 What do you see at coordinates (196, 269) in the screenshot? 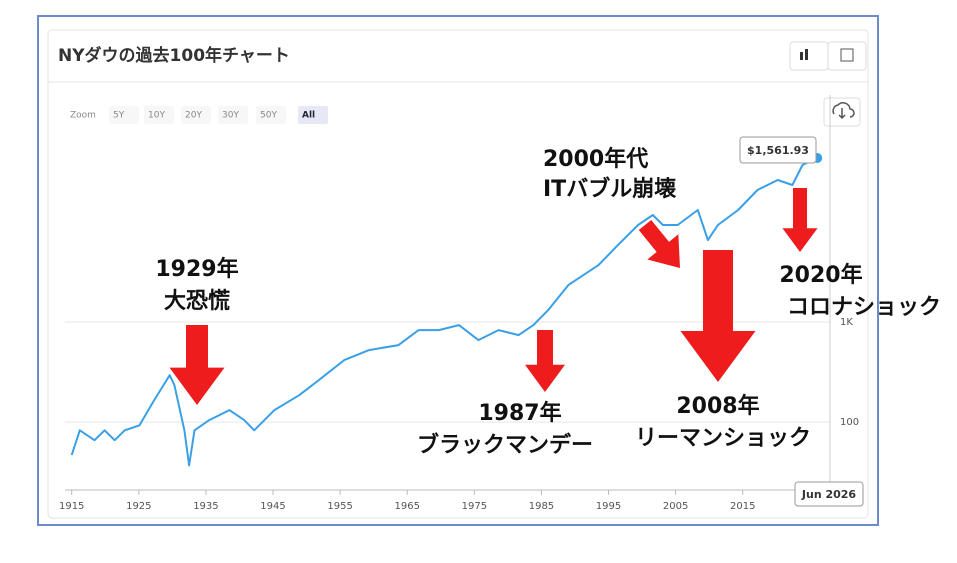
I see `annotation: 1929年` at bounding box center [196, 269].